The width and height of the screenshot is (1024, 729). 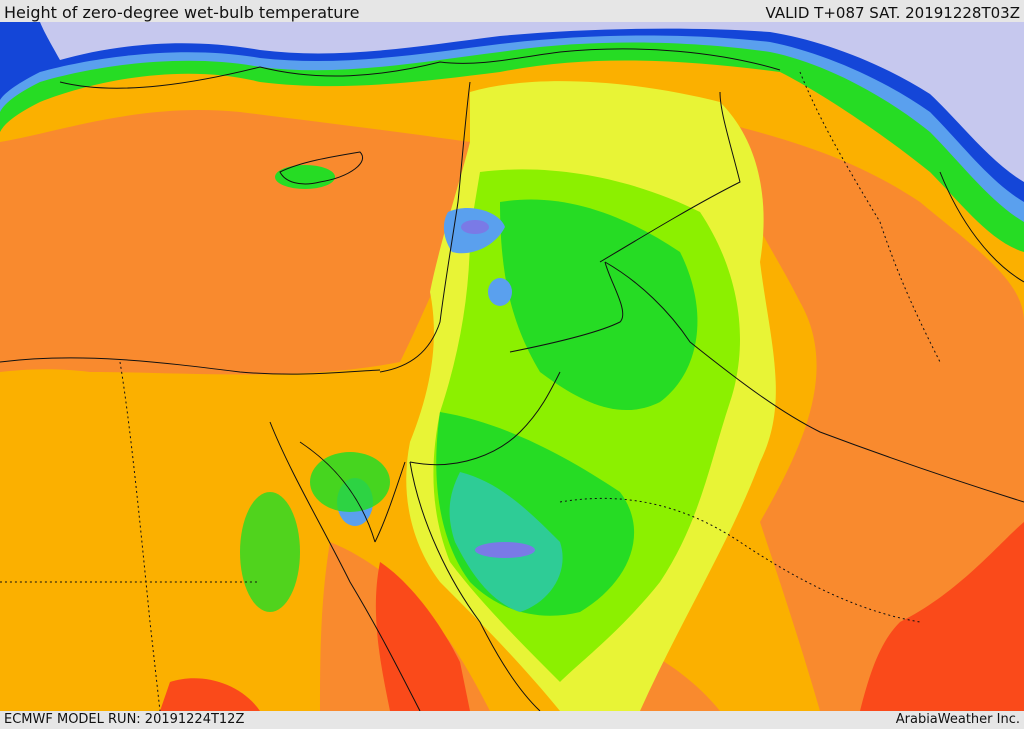 What do you see at coordinates (124, 719) in the screenshot?
I see `model-run-label: ECMWF MODEL RUN: 20191224T12Z` at bounding box center [124, 719].